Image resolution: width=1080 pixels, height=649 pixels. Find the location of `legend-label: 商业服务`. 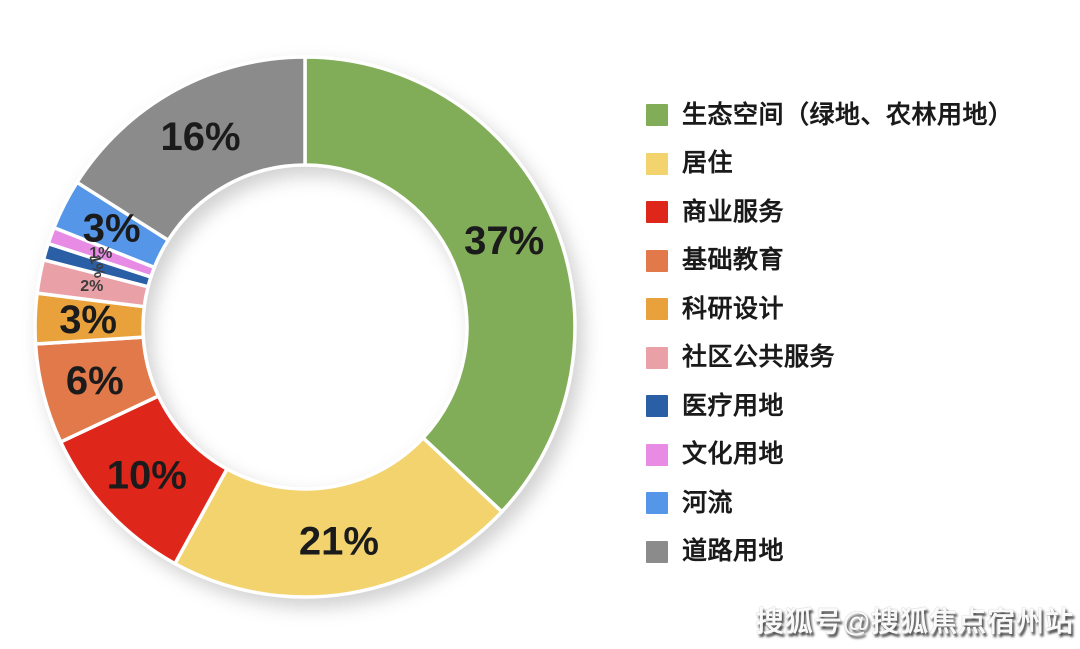

legend-label: 商业服务 is located at coordinates (733, 211).